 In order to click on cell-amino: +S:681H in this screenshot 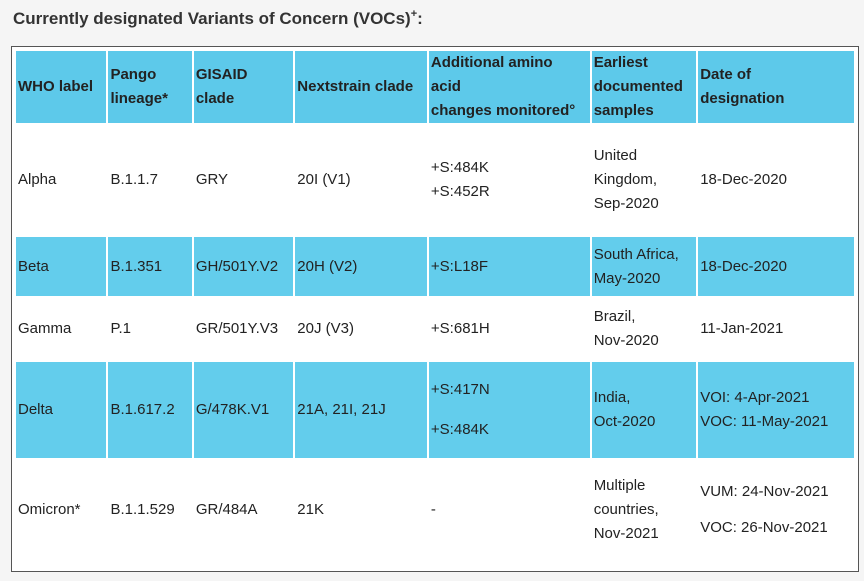, I will do `click(509, 329)`.